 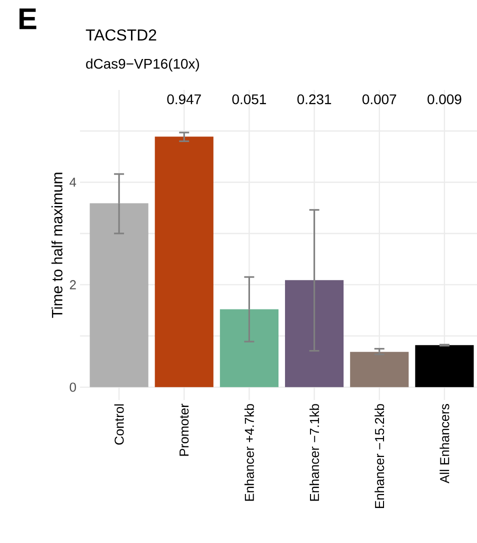 I want to click on x-tick-label: Enhancer +4.7kb, so click(x=249, y=452).